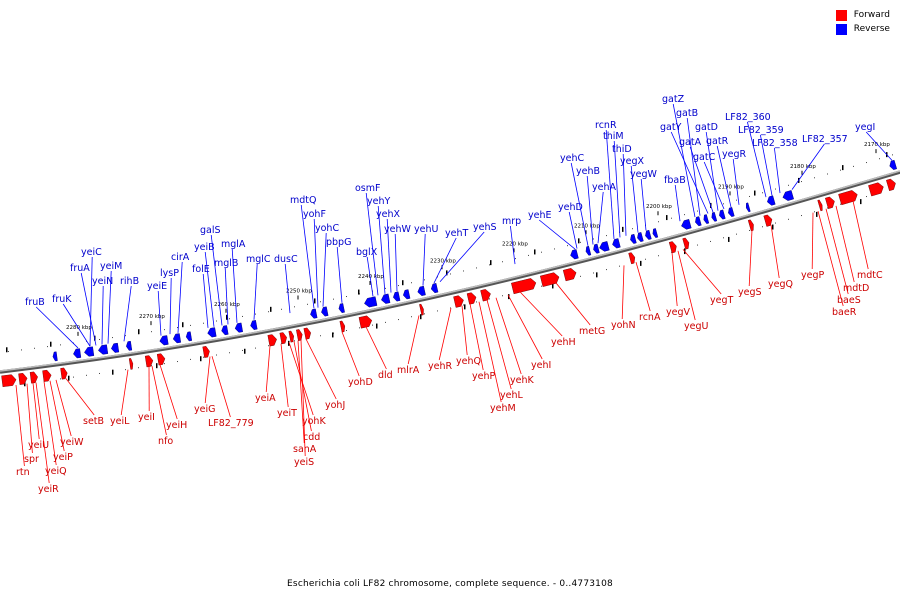 This screenshot has height=600, width=900. I want to click on reverse-gene-label: gatD, so click(706, 127).